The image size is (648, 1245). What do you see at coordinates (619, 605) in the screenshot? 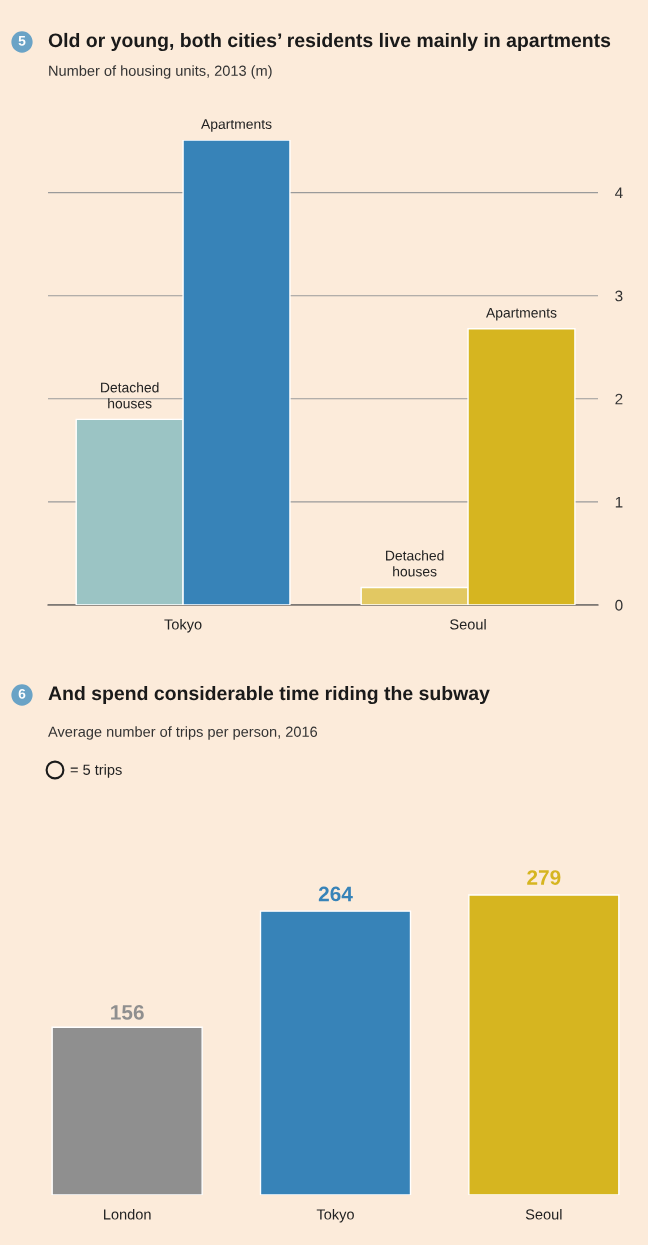
I see `y-tick-label: 0` at bounding box center [619, 605].